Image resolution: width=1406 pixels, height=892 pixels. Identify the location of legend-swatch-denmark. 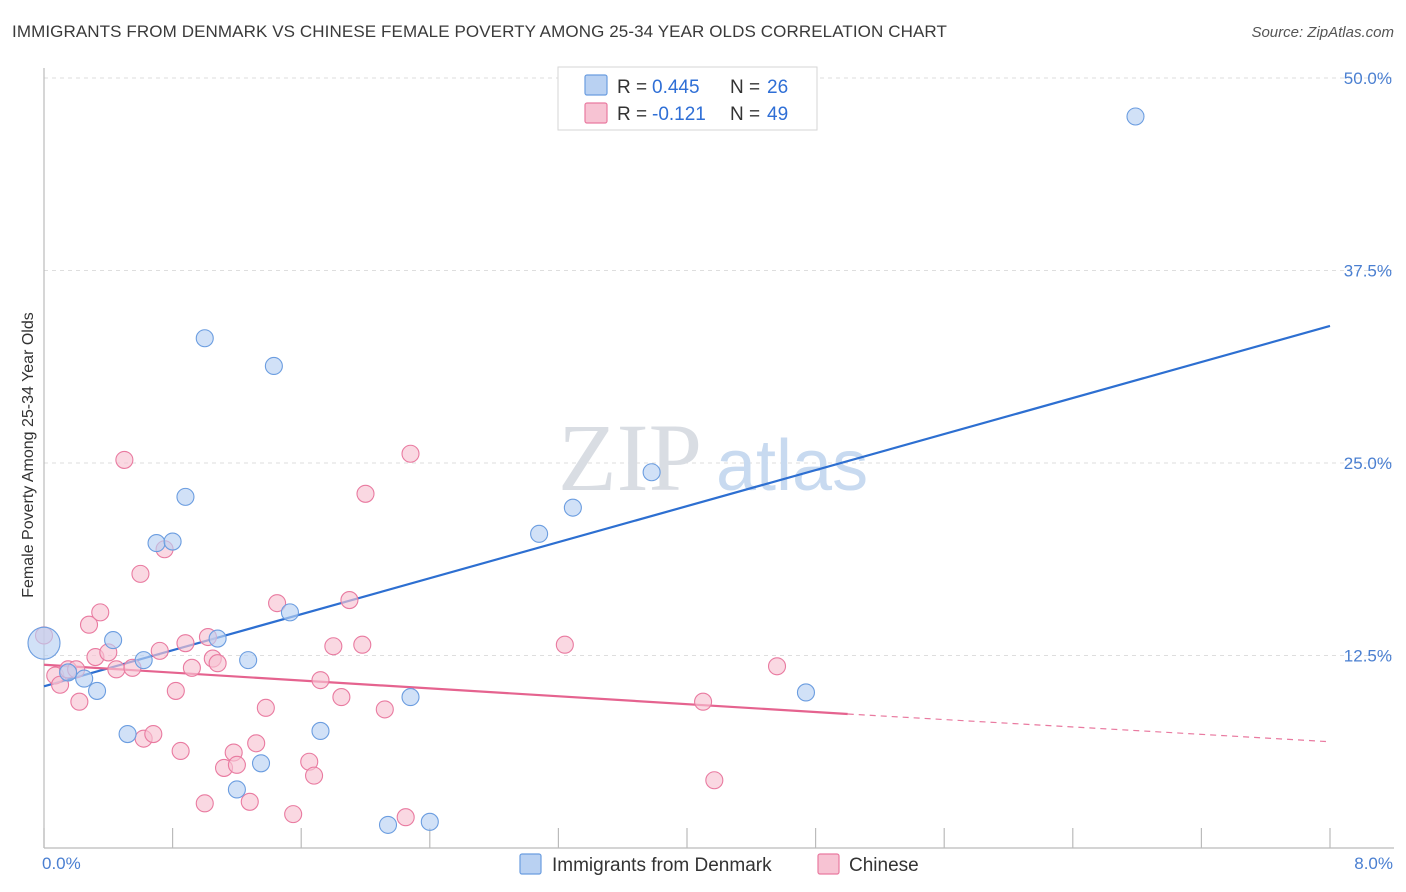
(596, 85).